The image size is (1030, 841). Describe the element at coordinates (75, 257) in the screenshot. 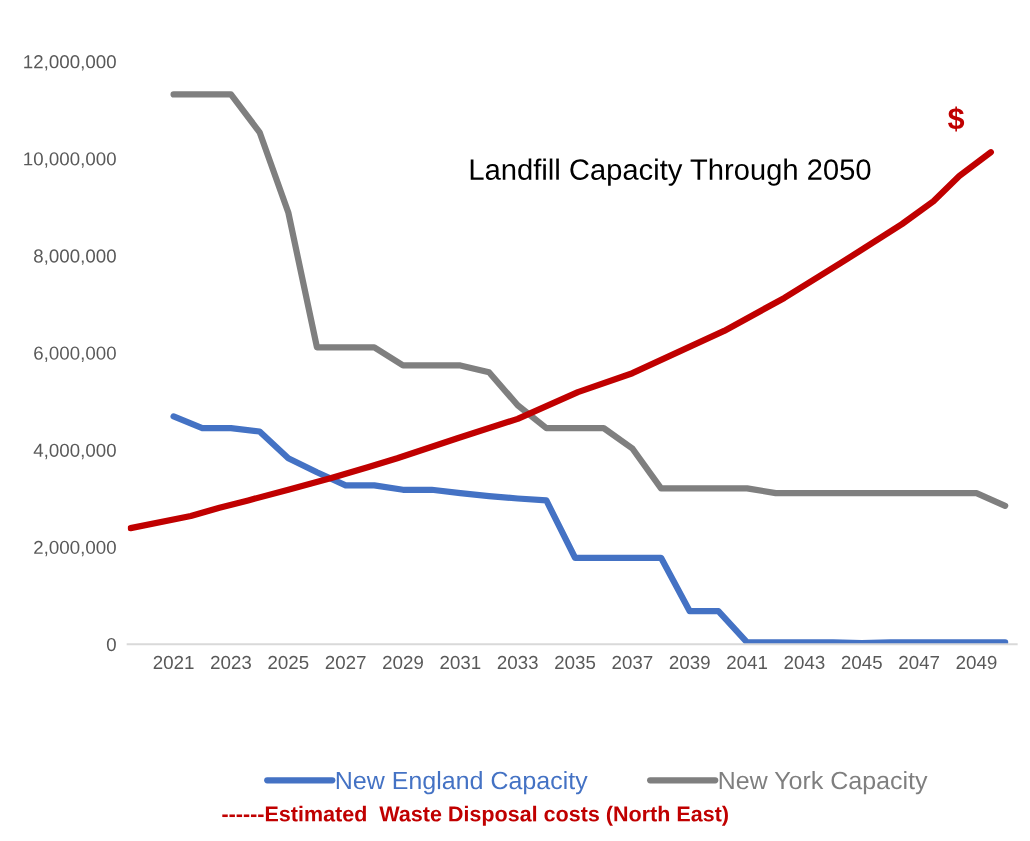

I see `y-tick-label: 8,000,000` at that location.